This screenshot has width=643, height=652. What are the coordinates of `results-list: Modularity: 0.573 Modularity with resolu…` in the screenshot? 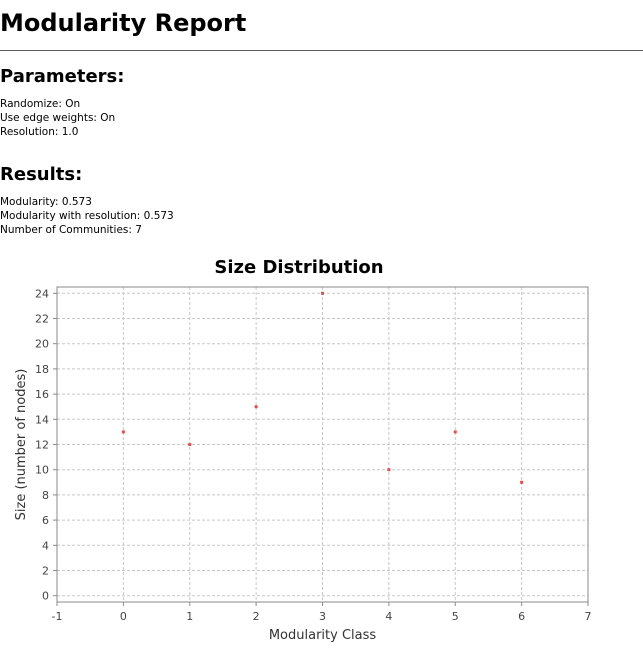 It's located at (87, 216).